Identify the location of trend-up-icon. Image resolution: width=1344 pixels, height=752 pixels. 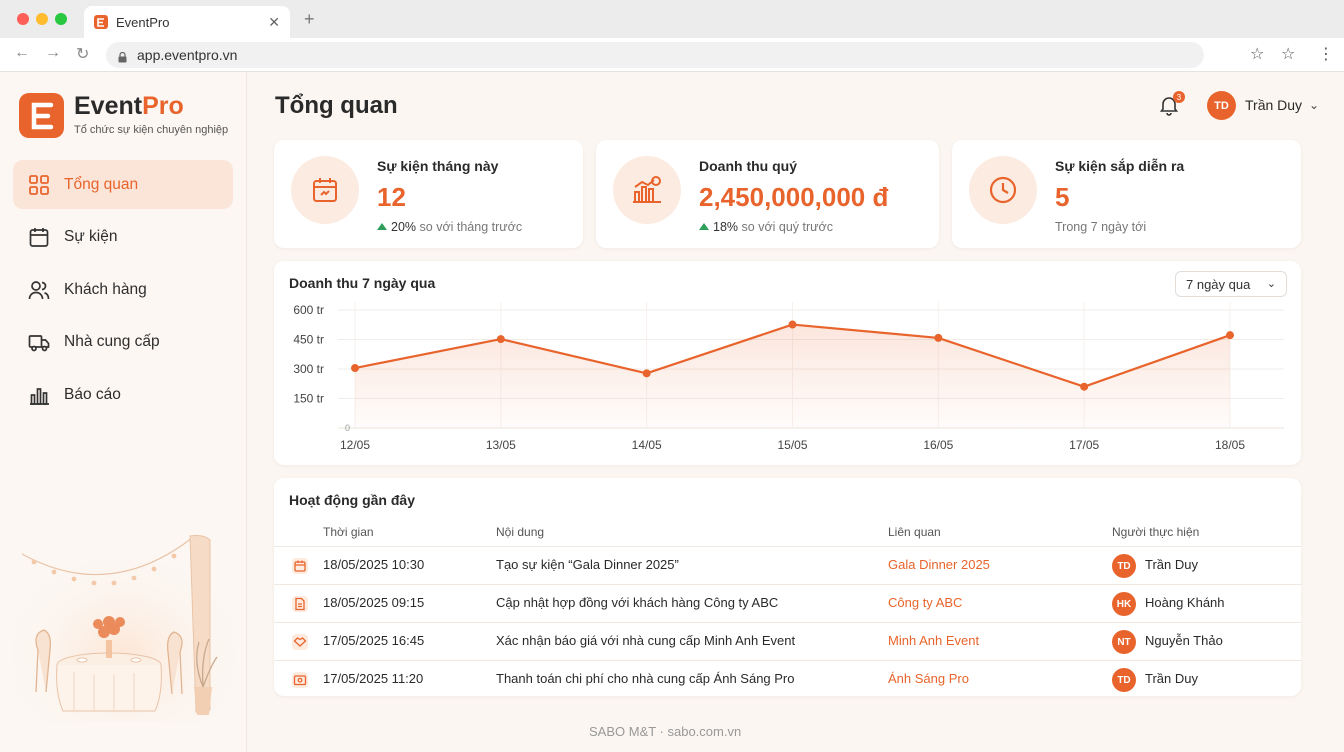
(704, 226).